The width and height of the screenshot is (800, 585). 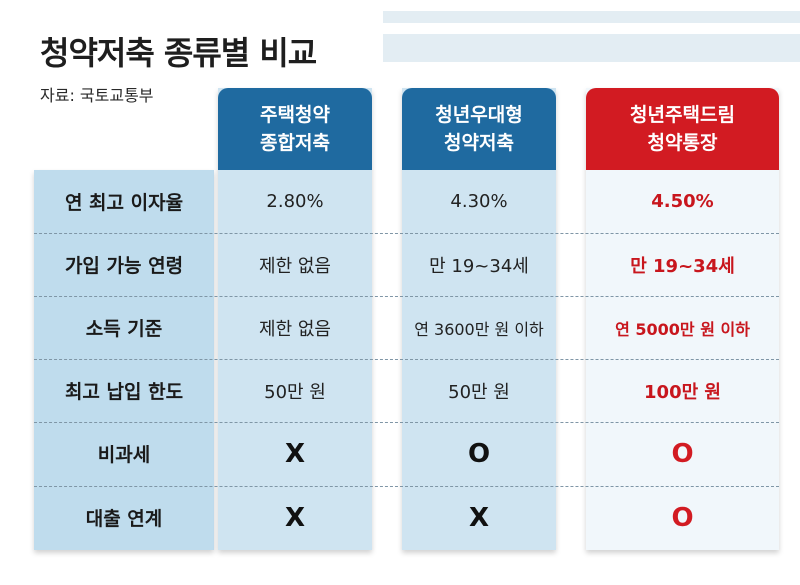 What do you see at coordinates (682, 392) in the screenshot?
I see `table-cell-highlight: 100만 원` at bounding box center [682, 392].